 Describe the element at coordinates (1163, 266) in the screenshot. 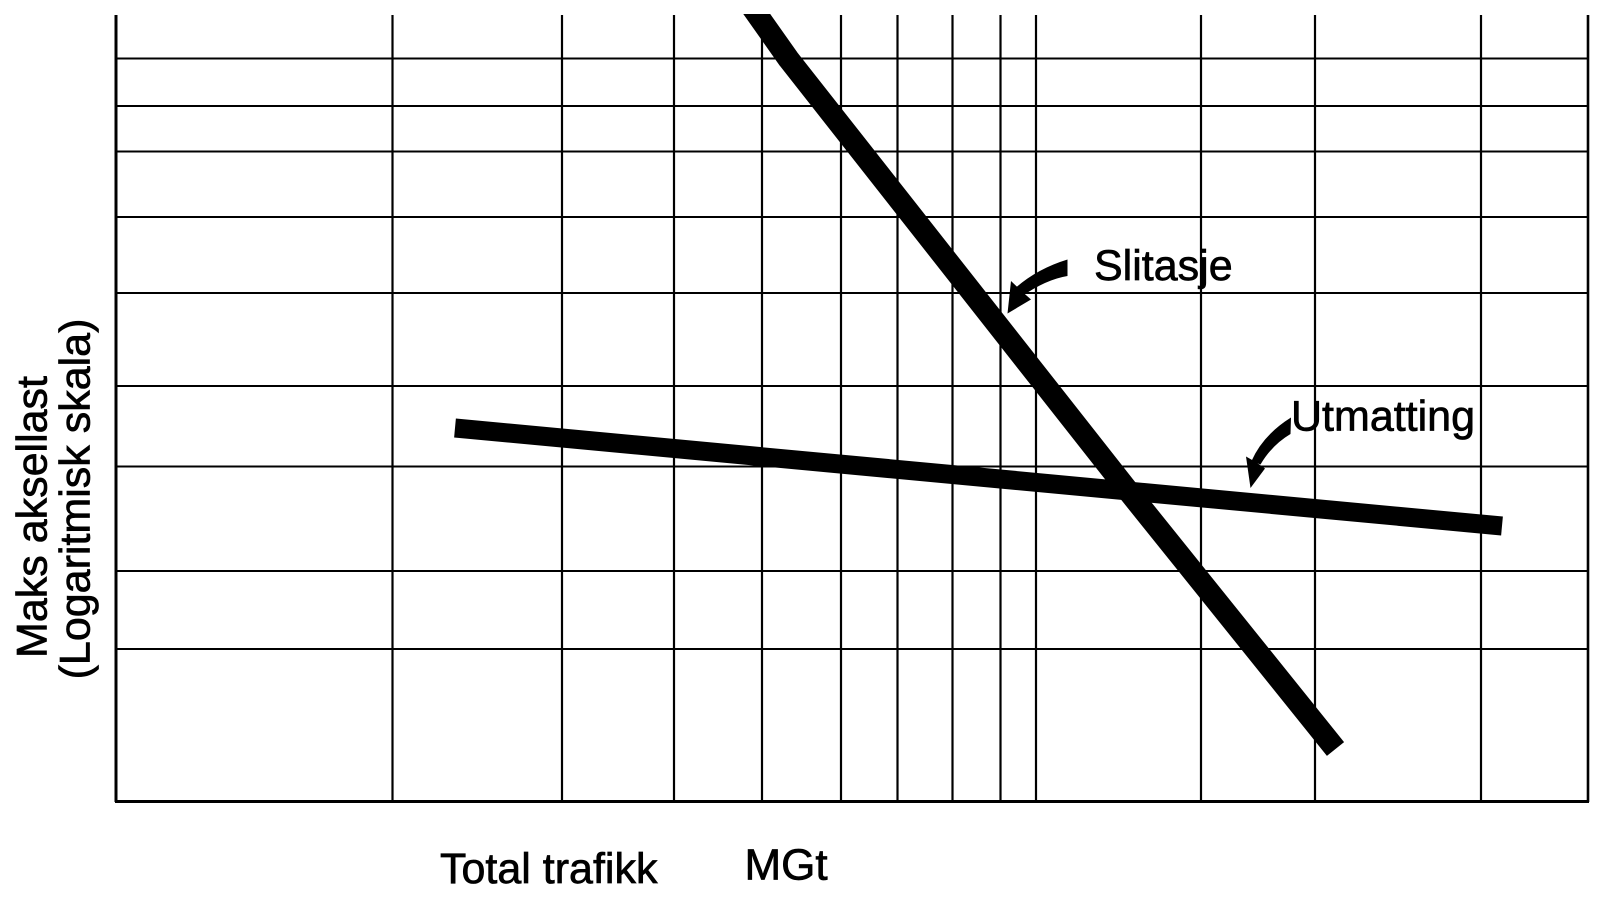

I see `svg-text: Slitasje` at that location.